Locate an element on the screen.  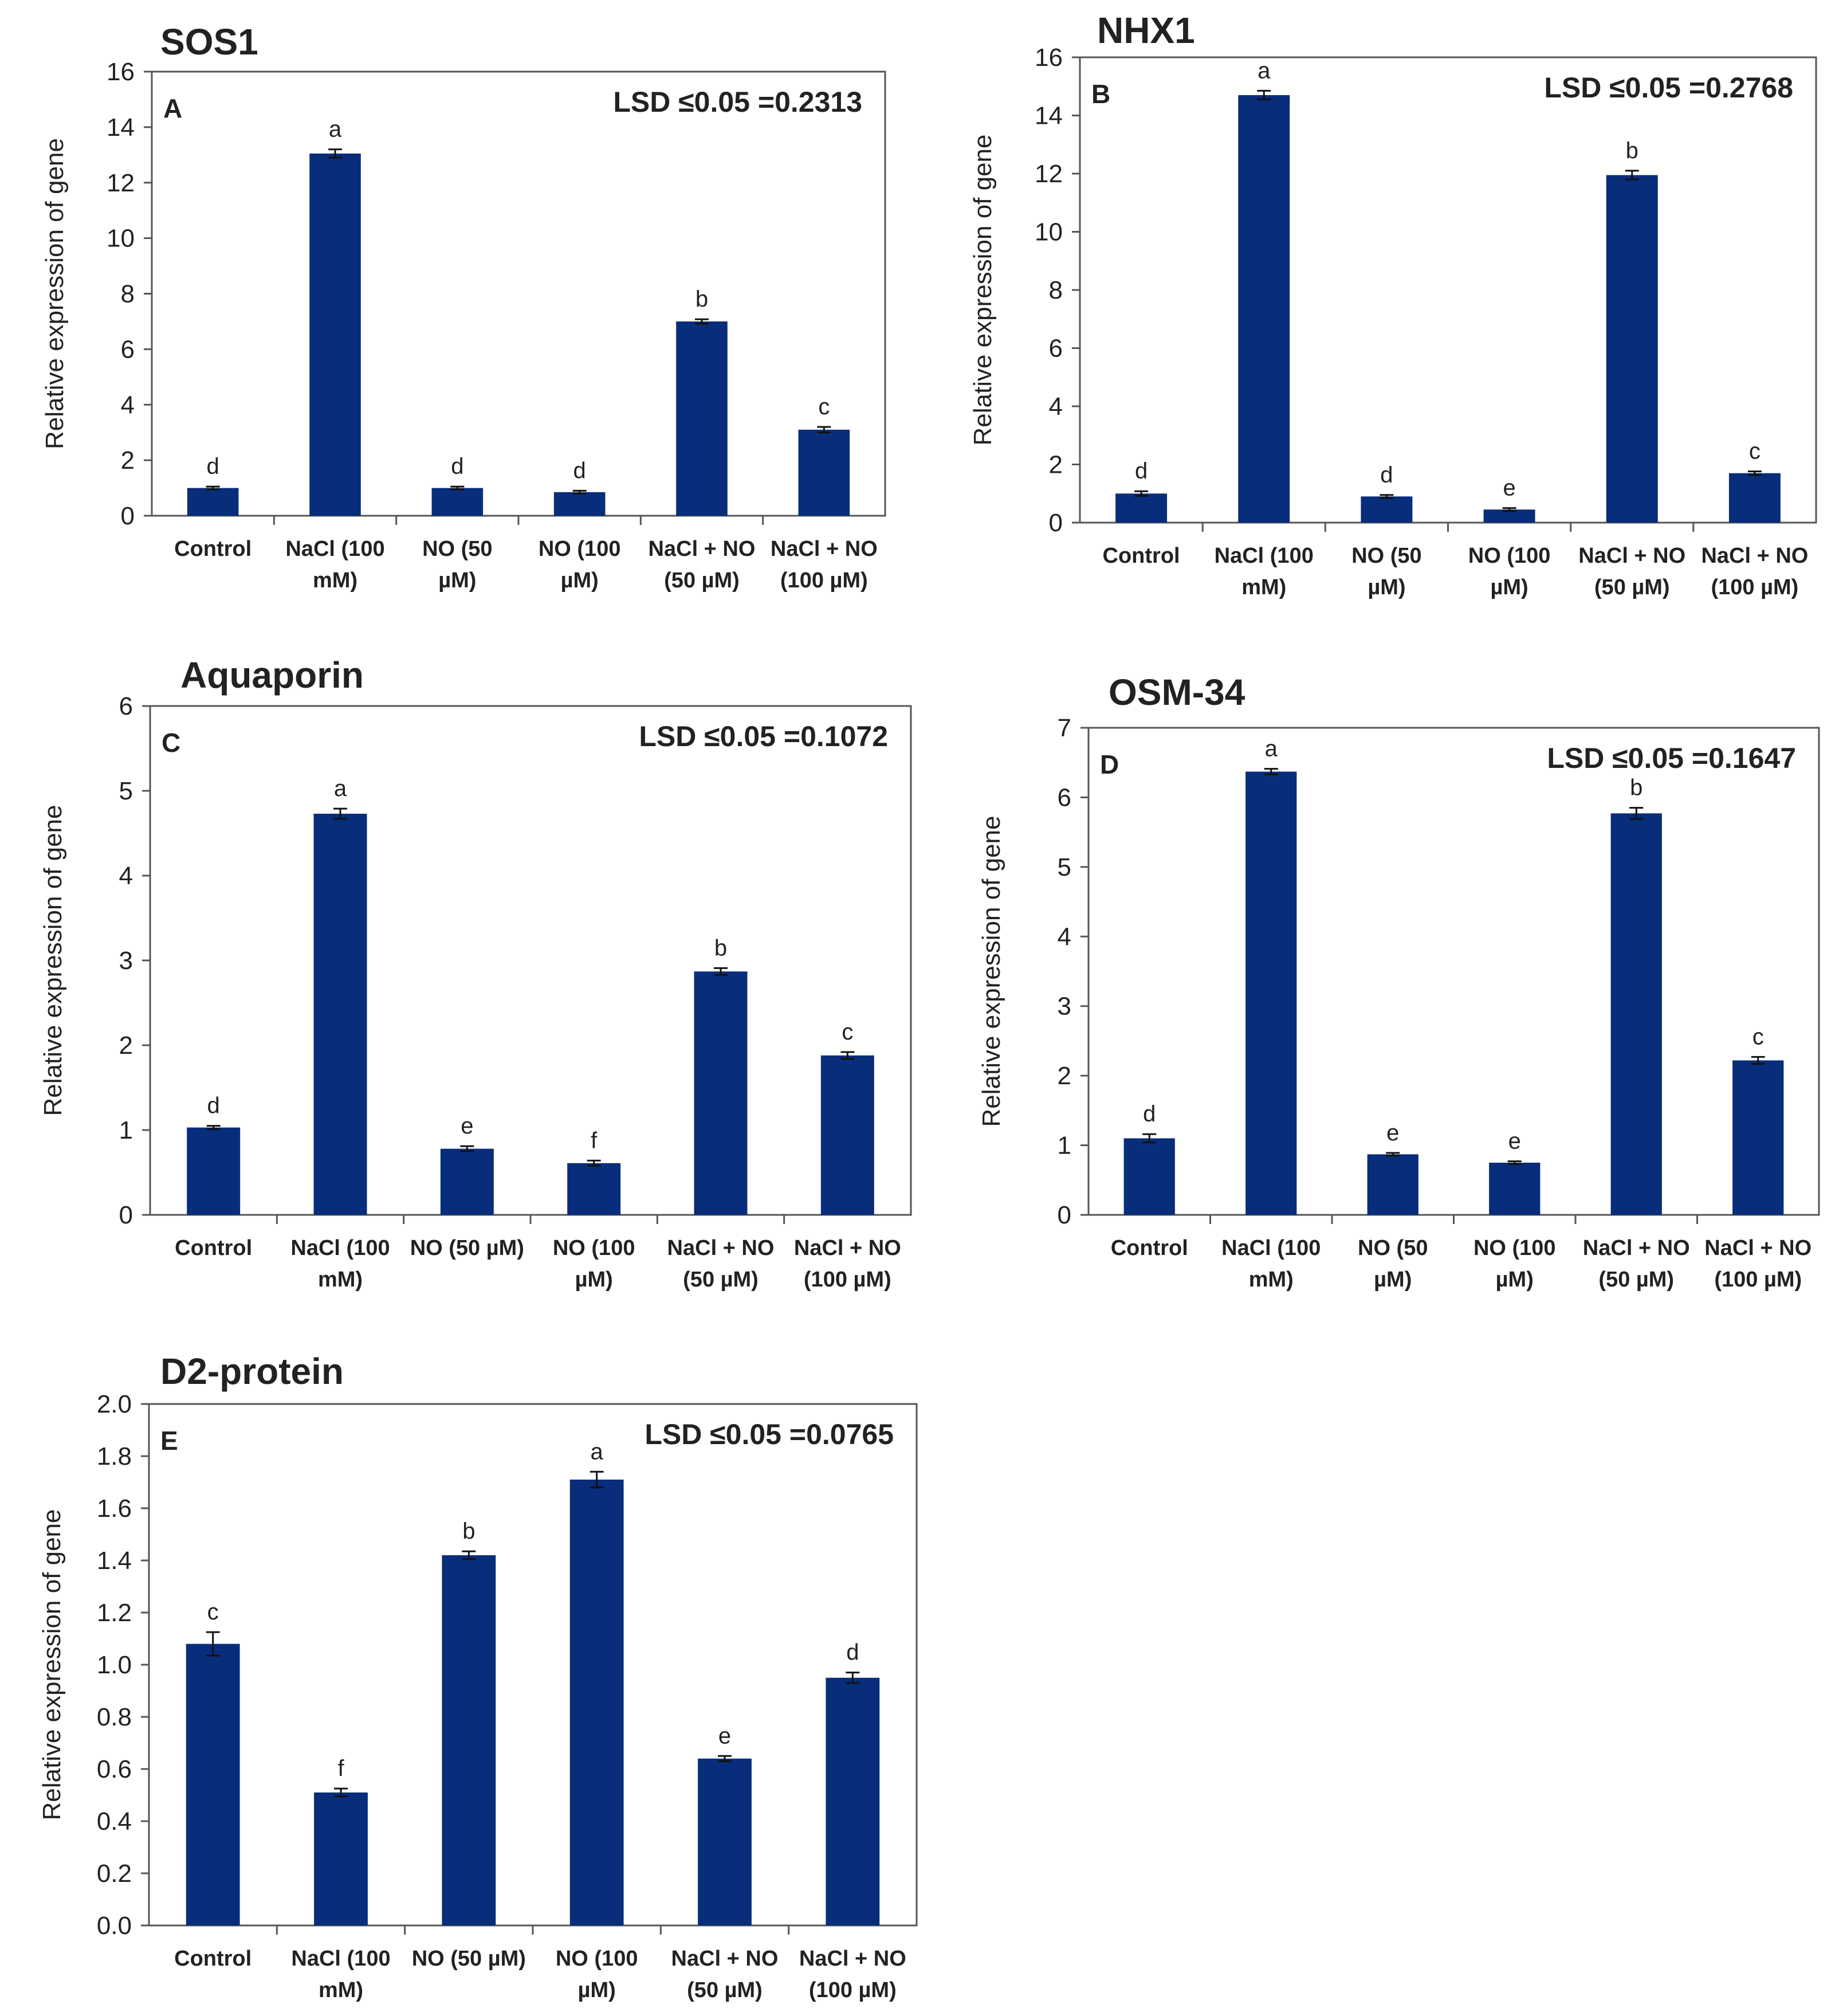
x-tick-label-line: NO (50 µM) is located at coordinates (469, 1959).